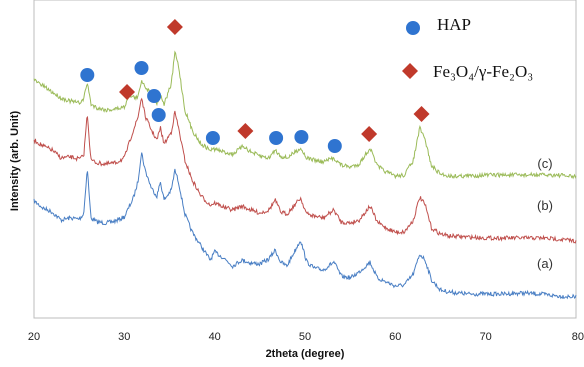 The image size is (584, 367). Describe the element at coordinates (454, 24) in the screenshot. I see `legend-hap-label: HAP` at that location.